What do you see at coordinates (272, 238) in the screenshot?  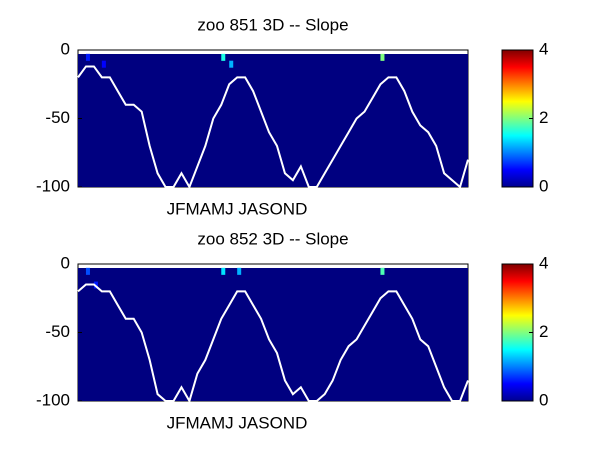 I see `chart-title: zoo 852 3D -- Slope` at bounding box center [272, 238].